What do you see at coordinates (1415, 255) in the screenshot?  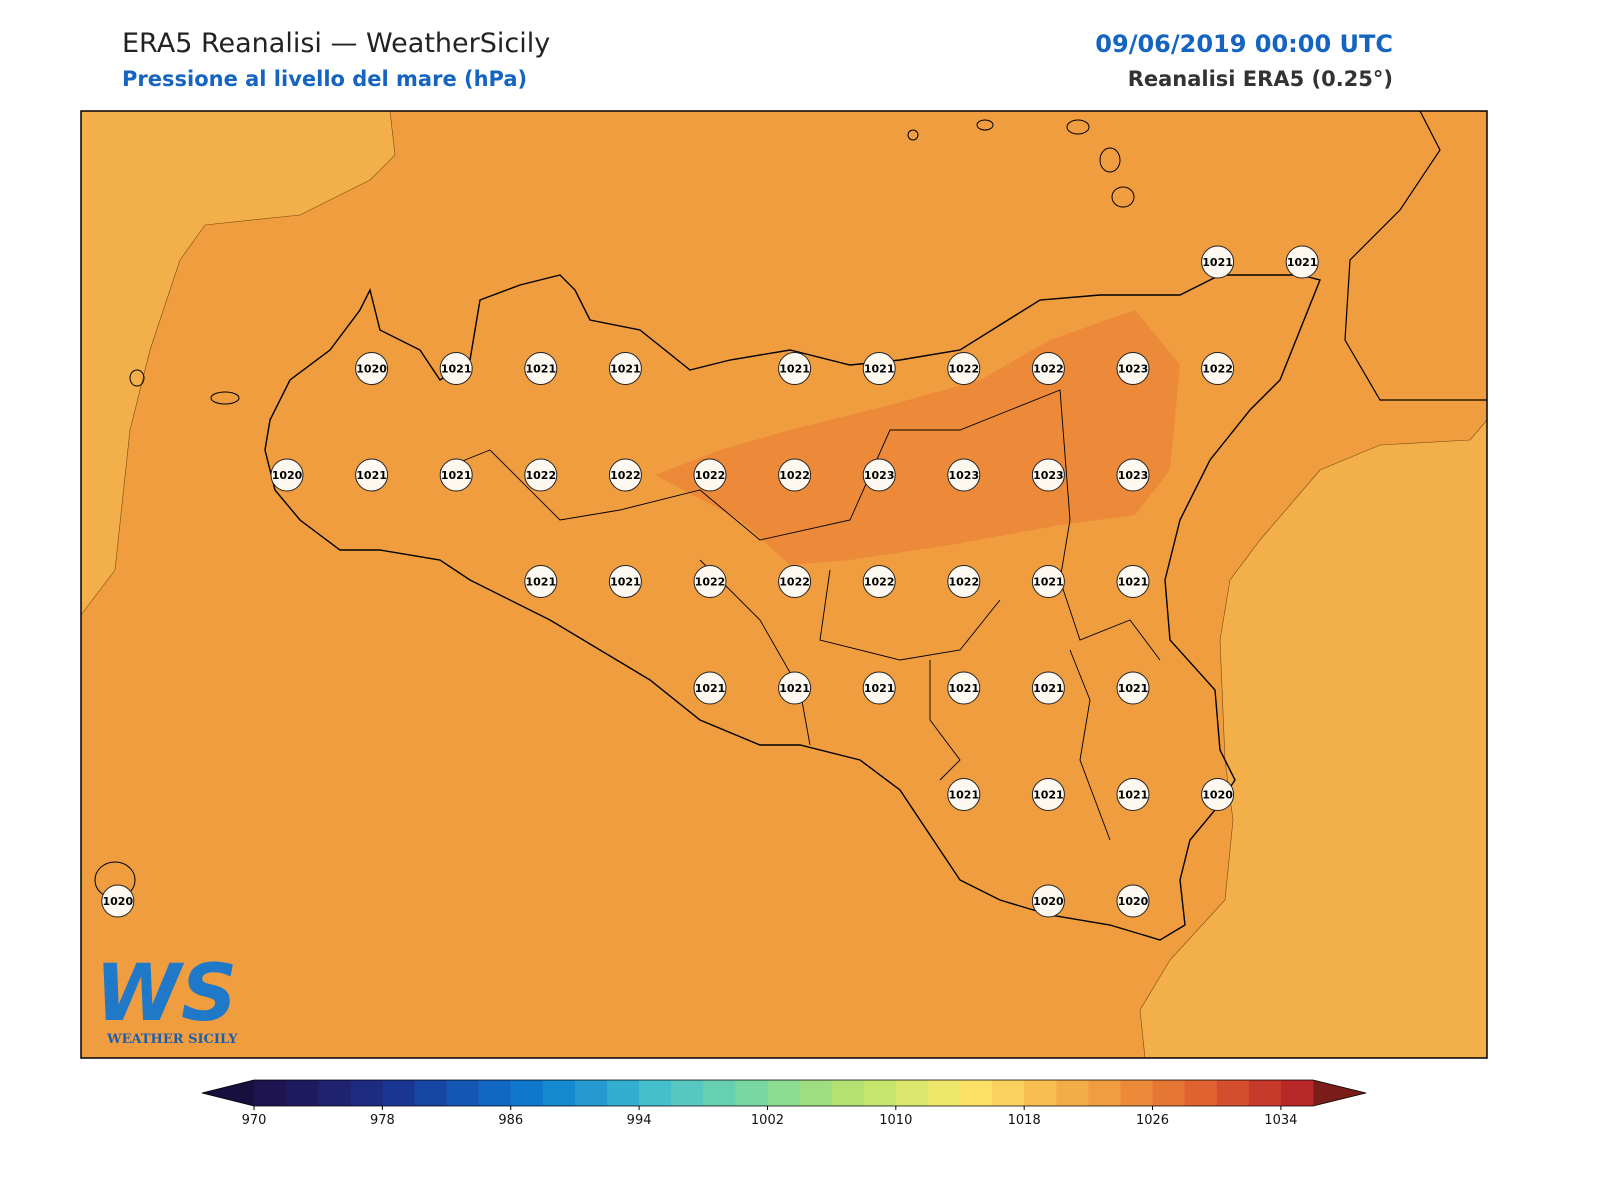 I see `coastline` at bounding box center [1415, 255].